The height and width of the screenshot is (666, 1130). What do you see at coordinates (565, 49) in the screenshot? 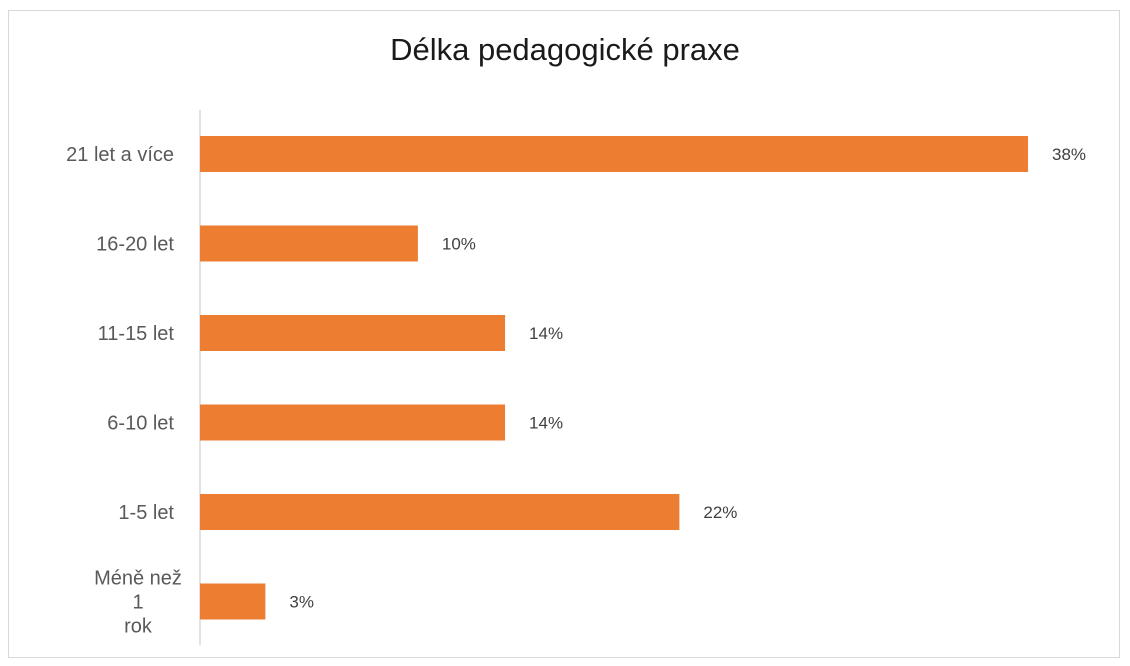
I see `chart-title: Délka pedagogické praxe` at bounding box center [565, 49].